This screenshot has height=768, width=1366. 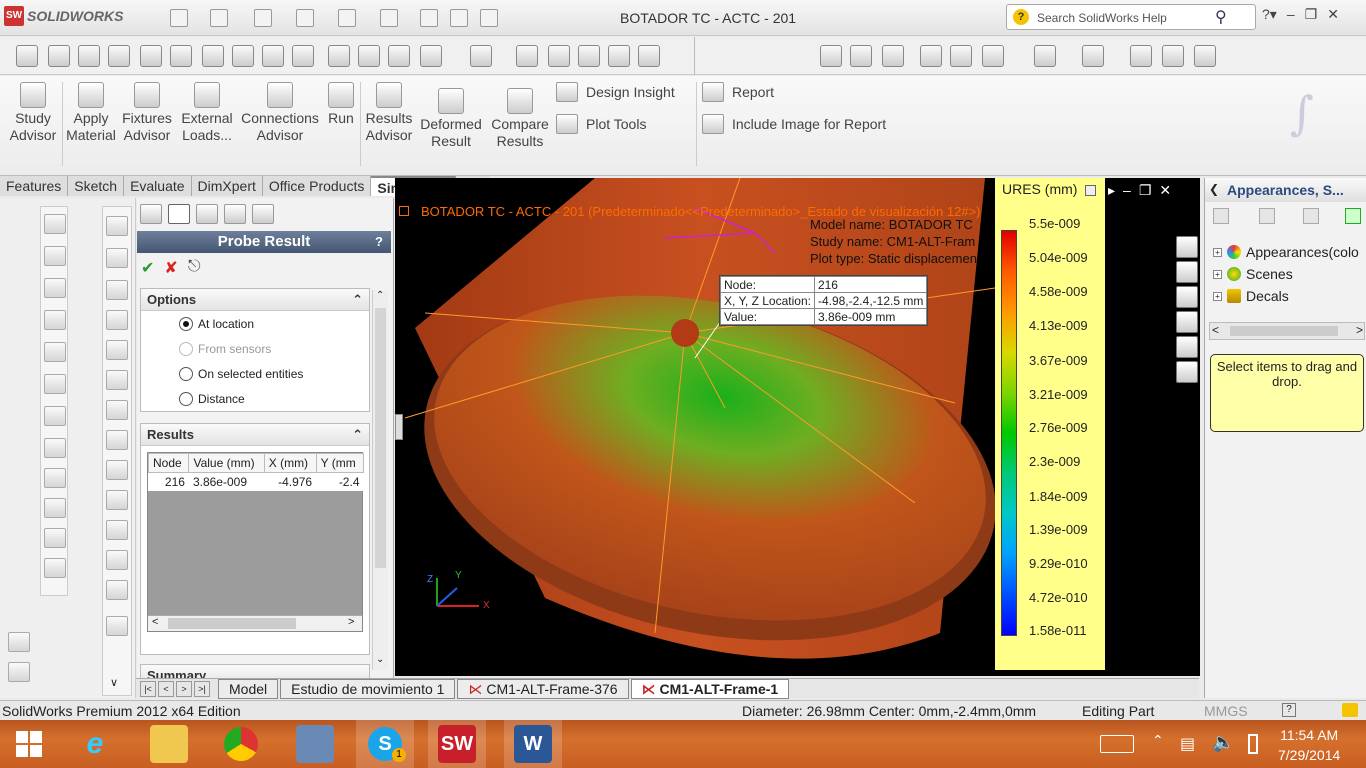 What do you see at coordinates (235, 214) in the screenshot?
I see `dimxpert-tab-icon` at bounding box center [235, 214].